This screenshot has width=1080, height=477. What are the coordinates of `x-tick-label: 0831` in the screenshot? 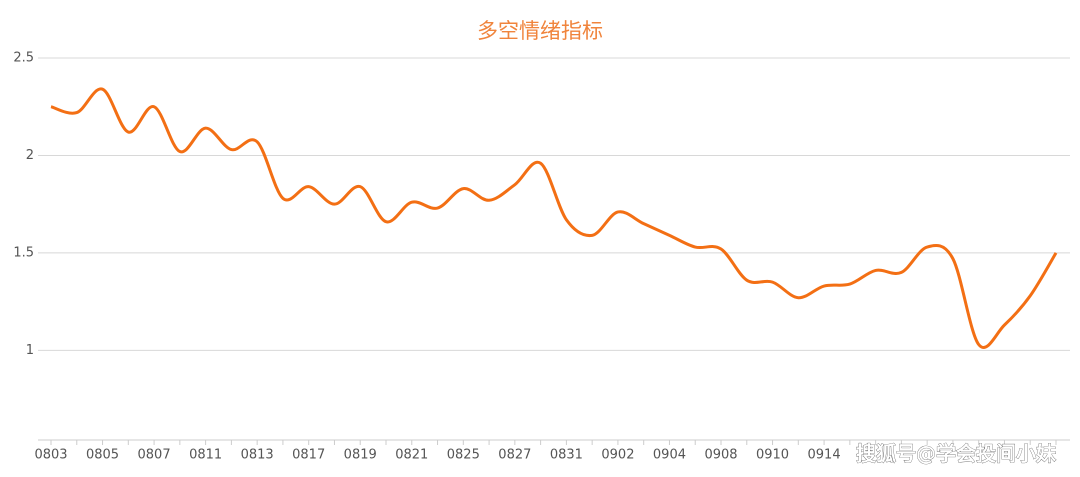 It's located at (566, 455).